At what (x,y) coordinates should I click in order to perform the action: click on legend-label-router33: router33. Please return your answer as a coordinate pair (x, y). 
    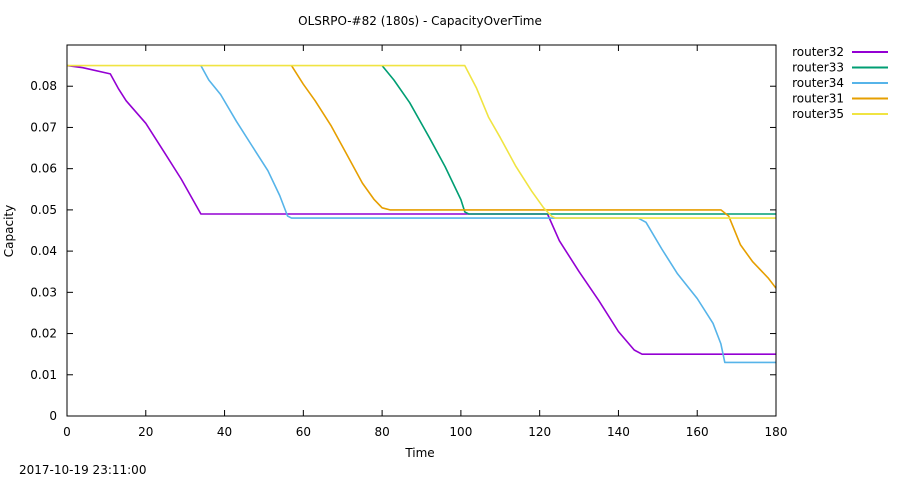
    Looking at the image, I should click on (818, 68).